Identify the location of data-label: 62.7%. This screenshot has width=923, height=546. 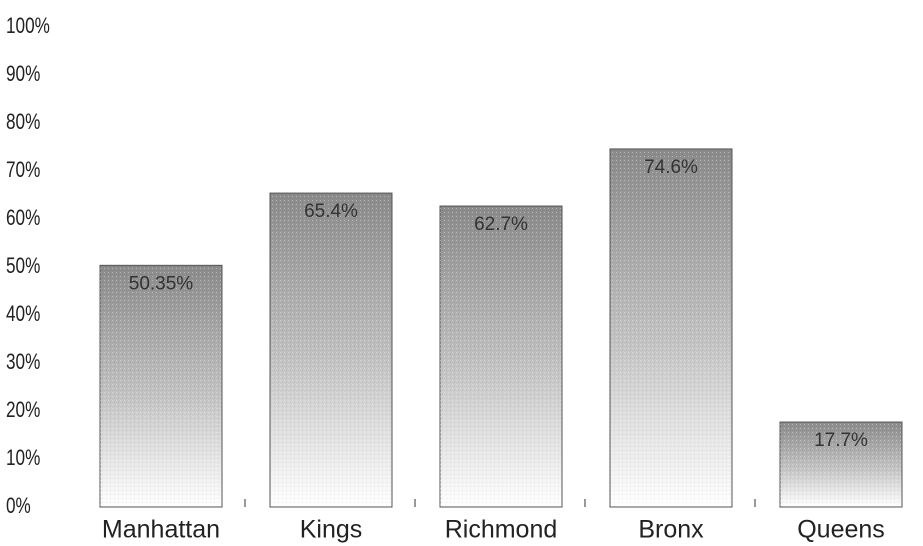
(501, 224).